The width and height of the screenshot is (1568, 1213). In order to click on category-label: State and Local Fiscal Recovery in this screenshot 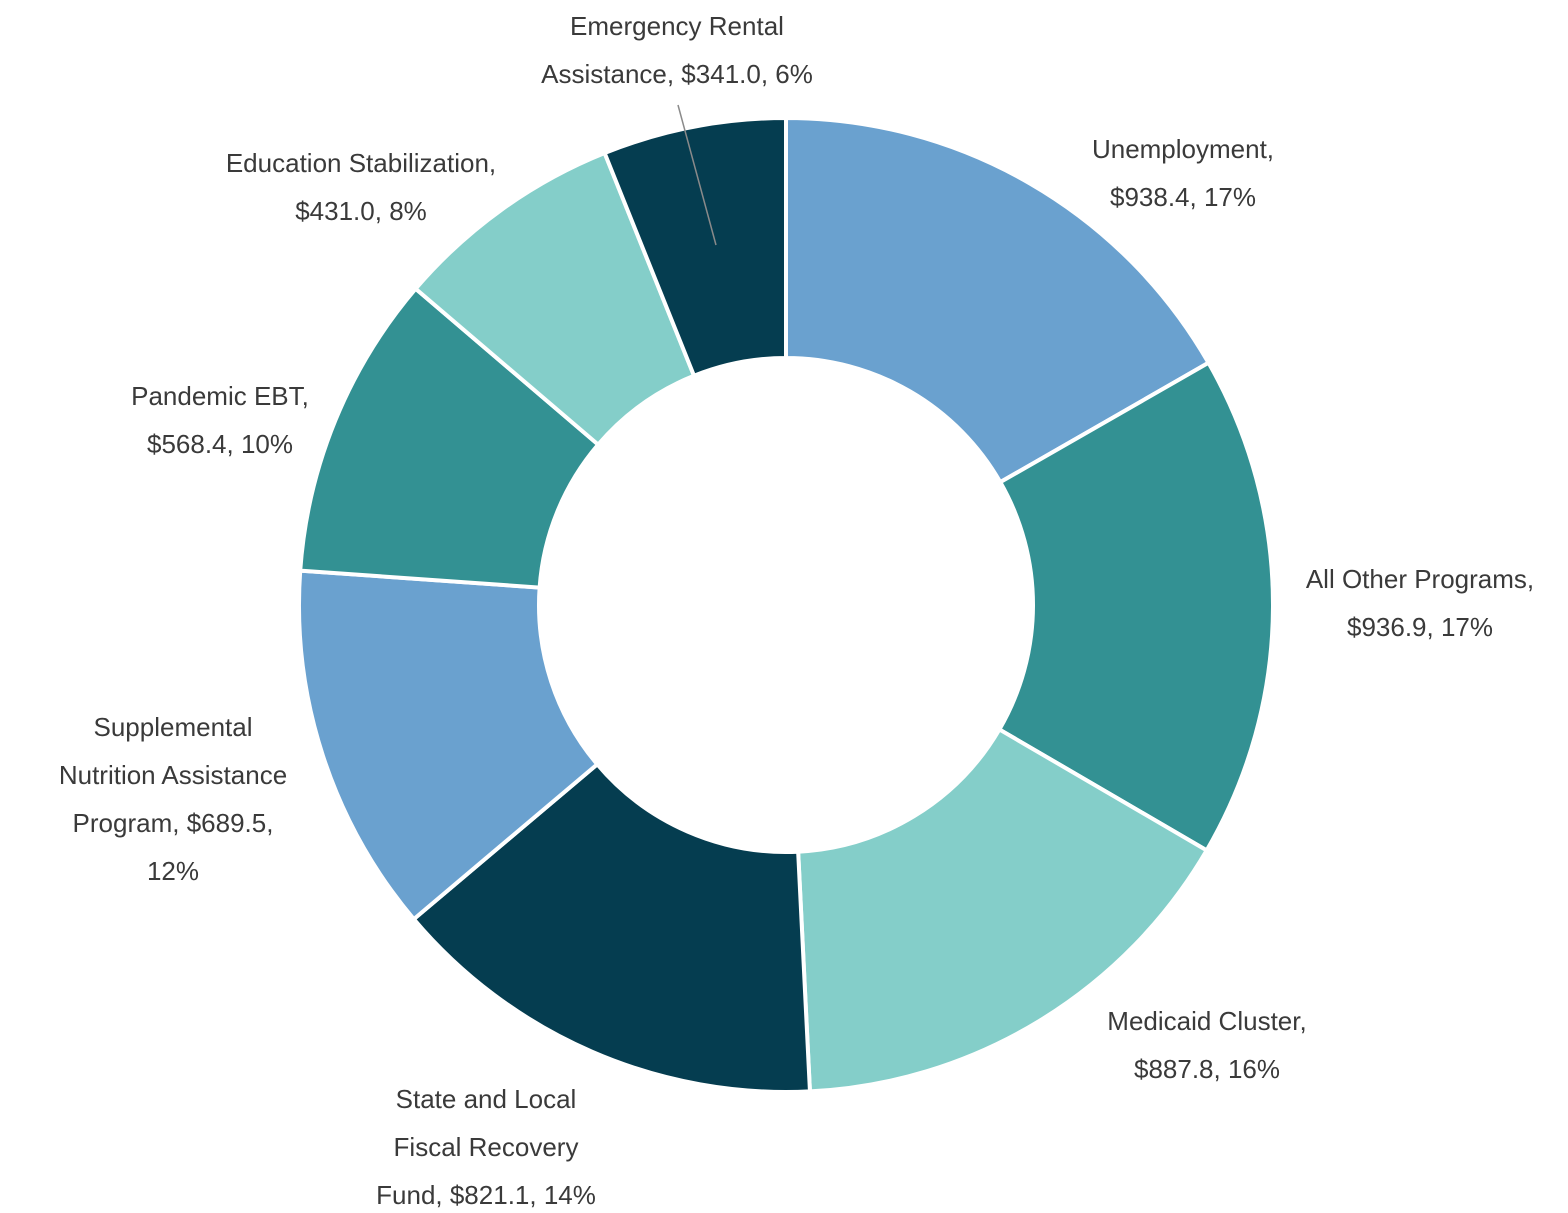, I will do `click(486, 1123)`.